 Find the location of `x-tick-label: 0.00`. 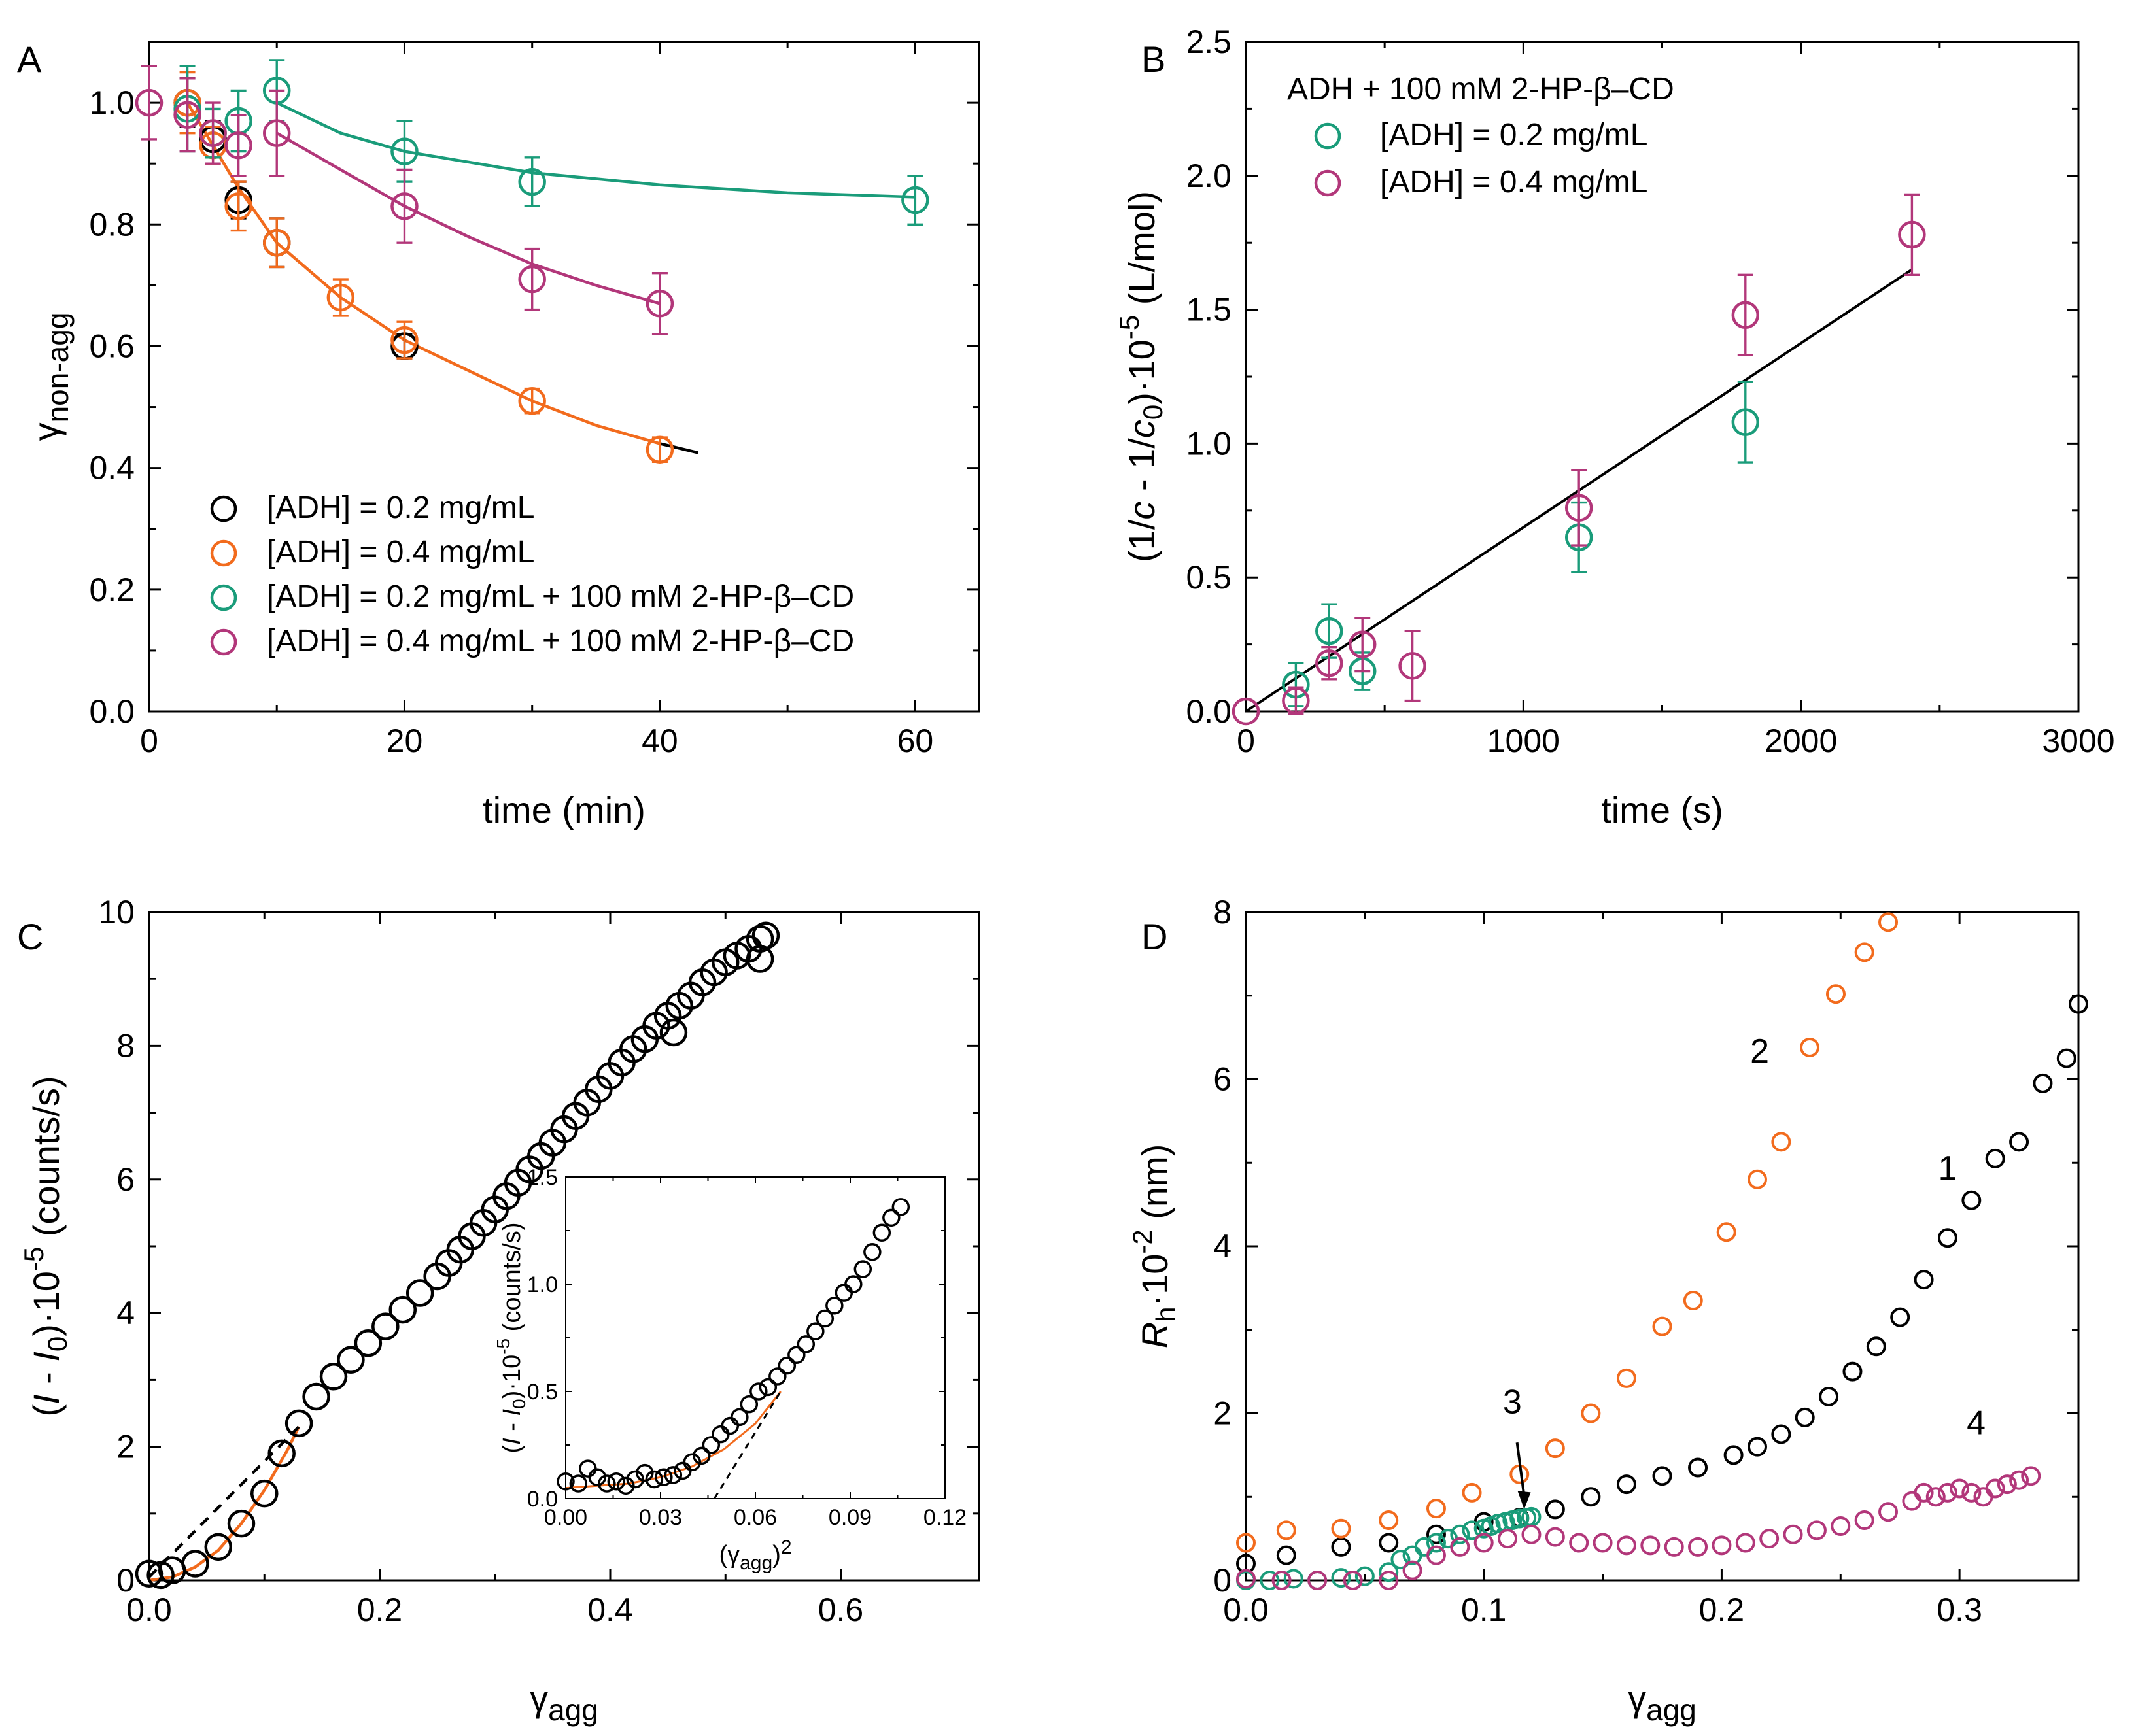

x-tick-label: 0.00 is located at coordinates (565, 1518).